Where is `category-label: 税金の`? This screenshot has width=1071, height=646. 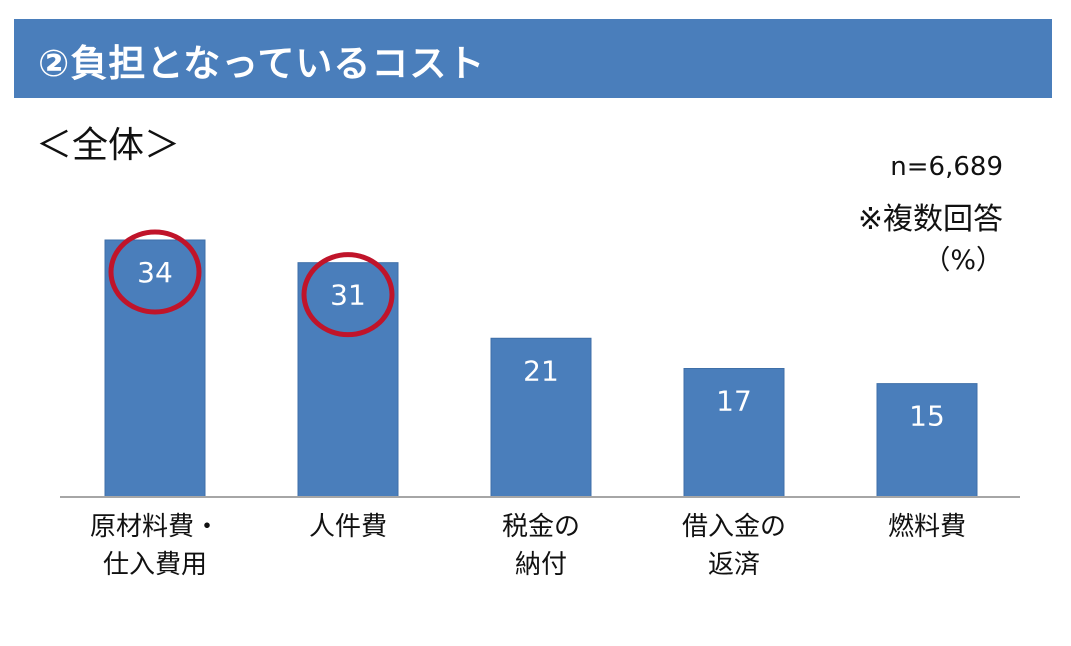 category-label: 税金の is located at coordinates (541, 527).